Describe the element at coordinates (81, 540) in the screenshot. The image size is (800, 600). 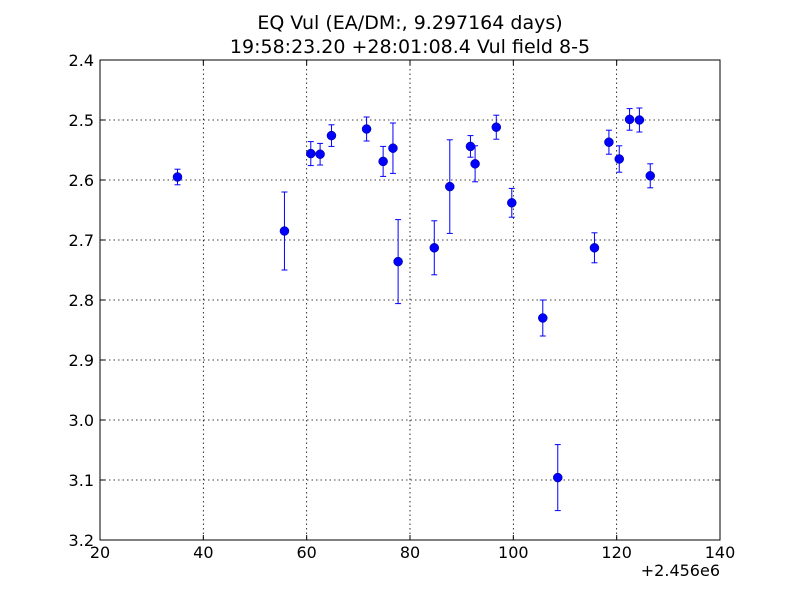
I see `y-tick-label: 3.2` at that location.